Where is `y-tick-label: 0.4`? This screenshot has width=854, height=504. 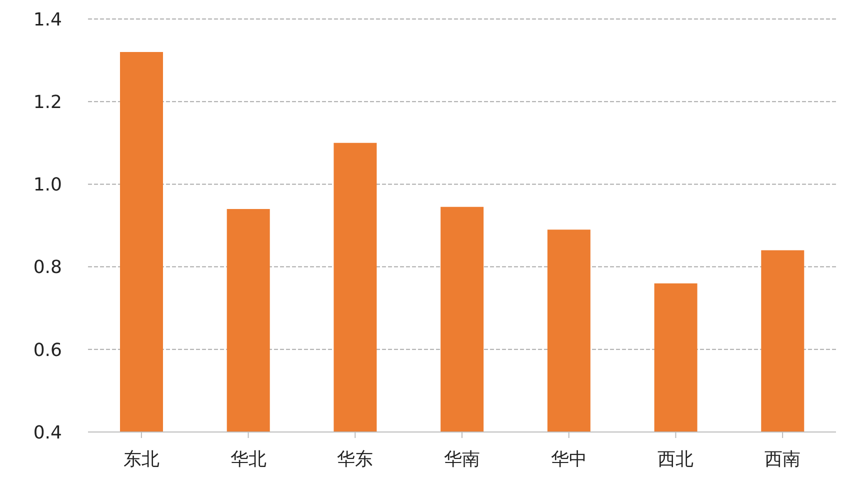 y-tick-label: 0.4 is located at coordinates (47, 433).